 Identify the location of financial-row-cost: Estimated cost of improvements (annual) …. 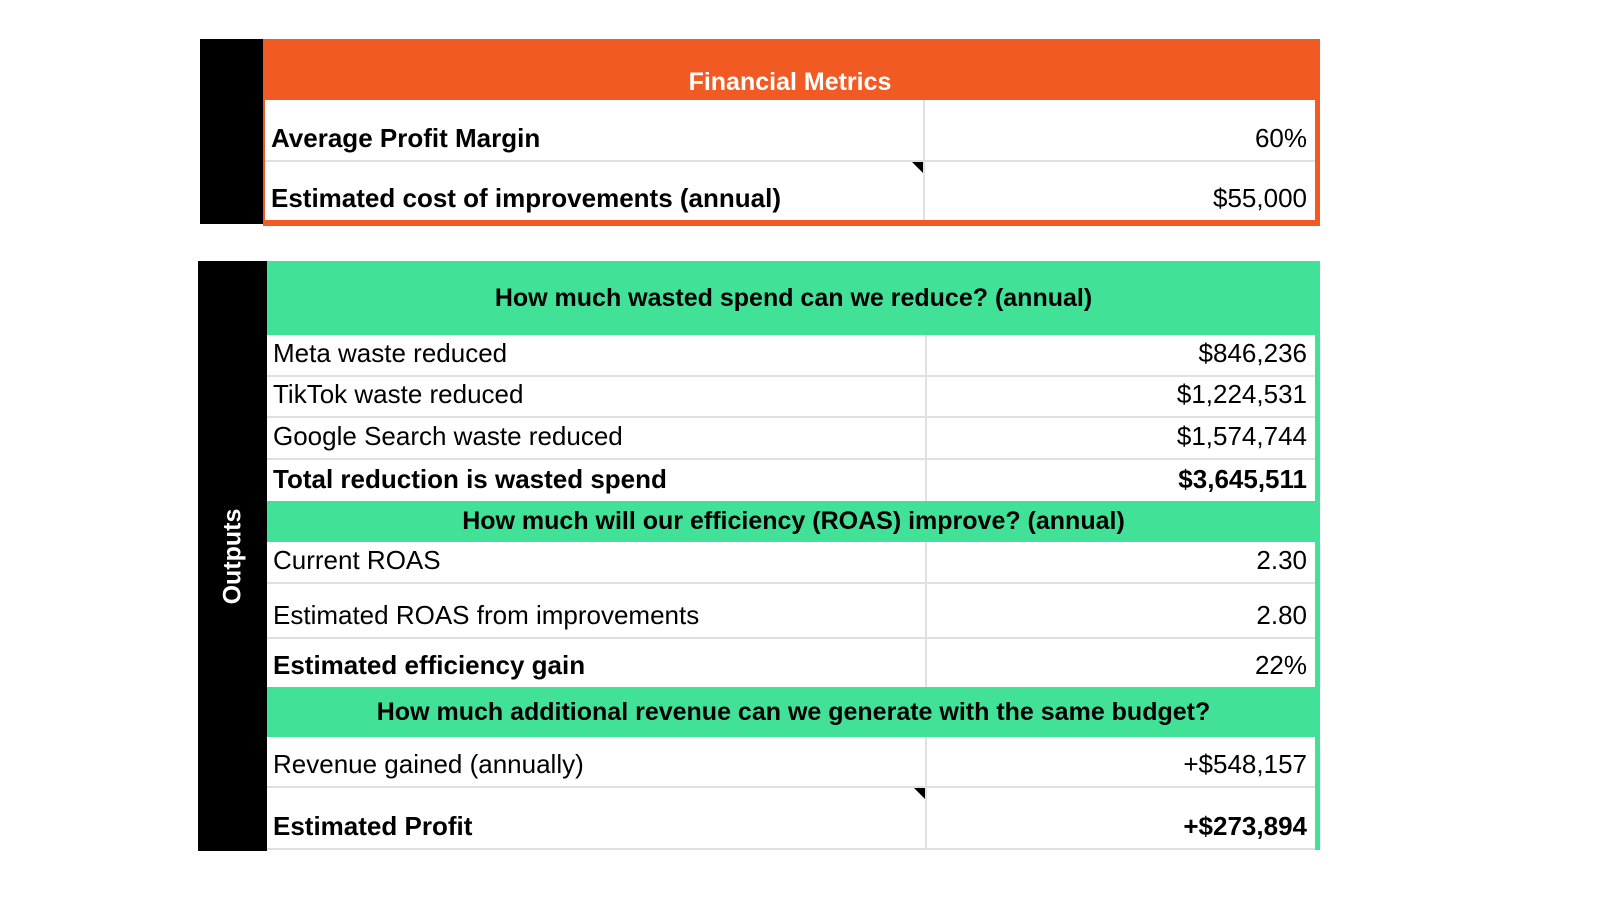
(790, 191).